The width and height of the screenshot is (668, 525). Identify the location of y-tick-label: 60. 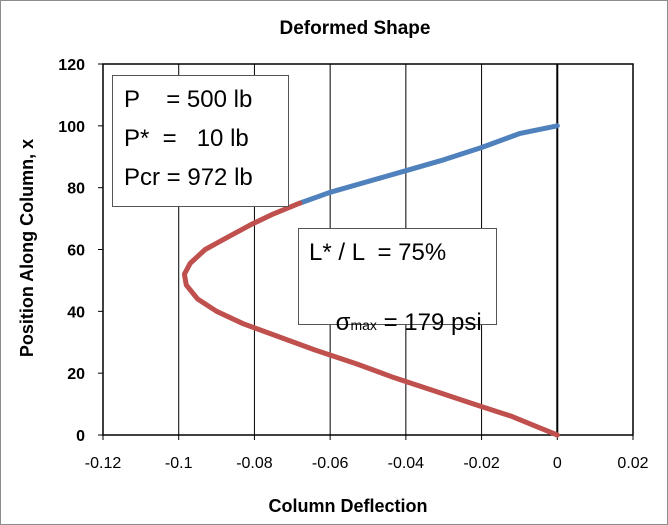
(76, 251).